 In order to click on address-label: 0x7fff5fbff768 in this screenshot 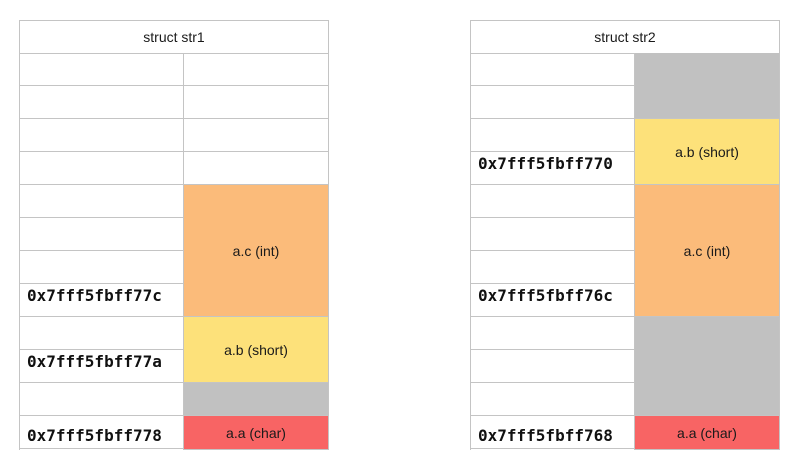, I will do `click(545, 435)`.